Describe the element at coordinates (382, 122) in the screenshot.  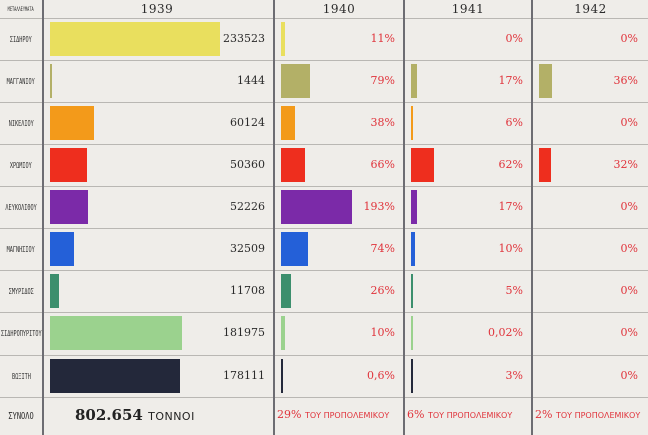
I see `value-1940: 38%` at that location.